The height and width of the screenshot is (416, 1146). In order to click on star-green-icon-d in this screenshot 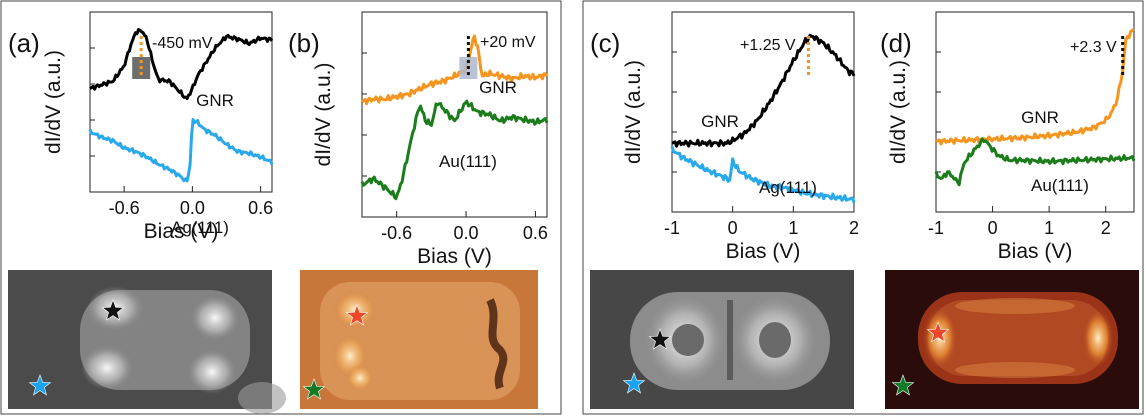, I will do `click(903, 385)`.